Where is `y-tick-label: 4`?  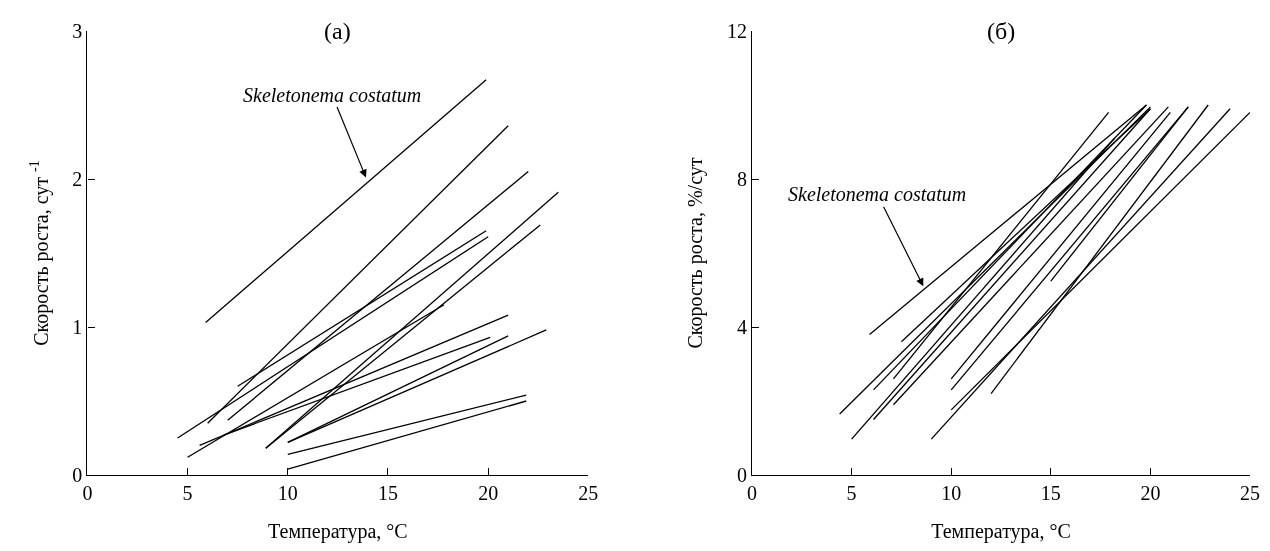
y-tick-label: 4 is located at coordinates (741, 327).